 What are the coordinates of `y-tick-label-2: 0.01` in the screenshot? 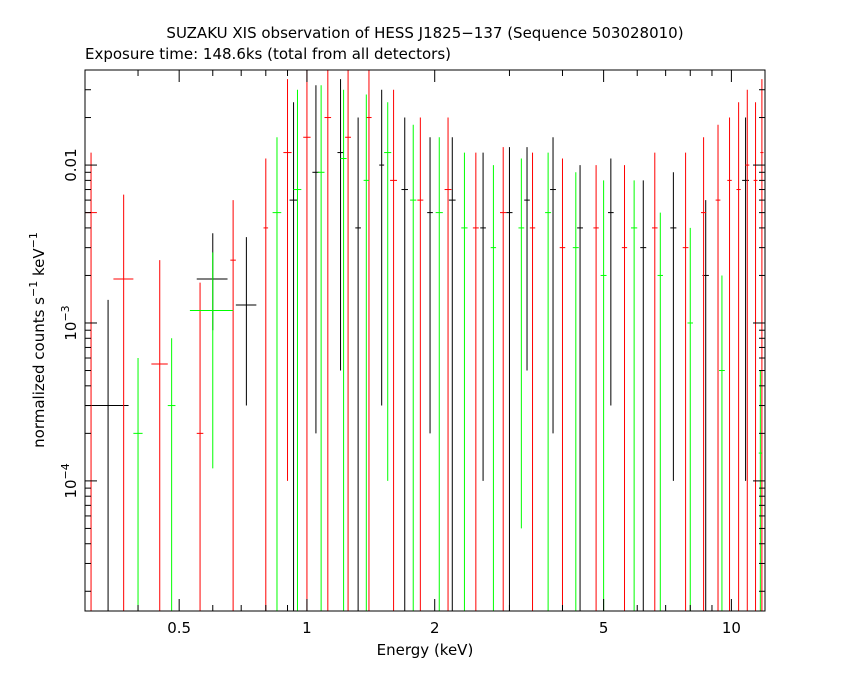 It's located at (71, 164).